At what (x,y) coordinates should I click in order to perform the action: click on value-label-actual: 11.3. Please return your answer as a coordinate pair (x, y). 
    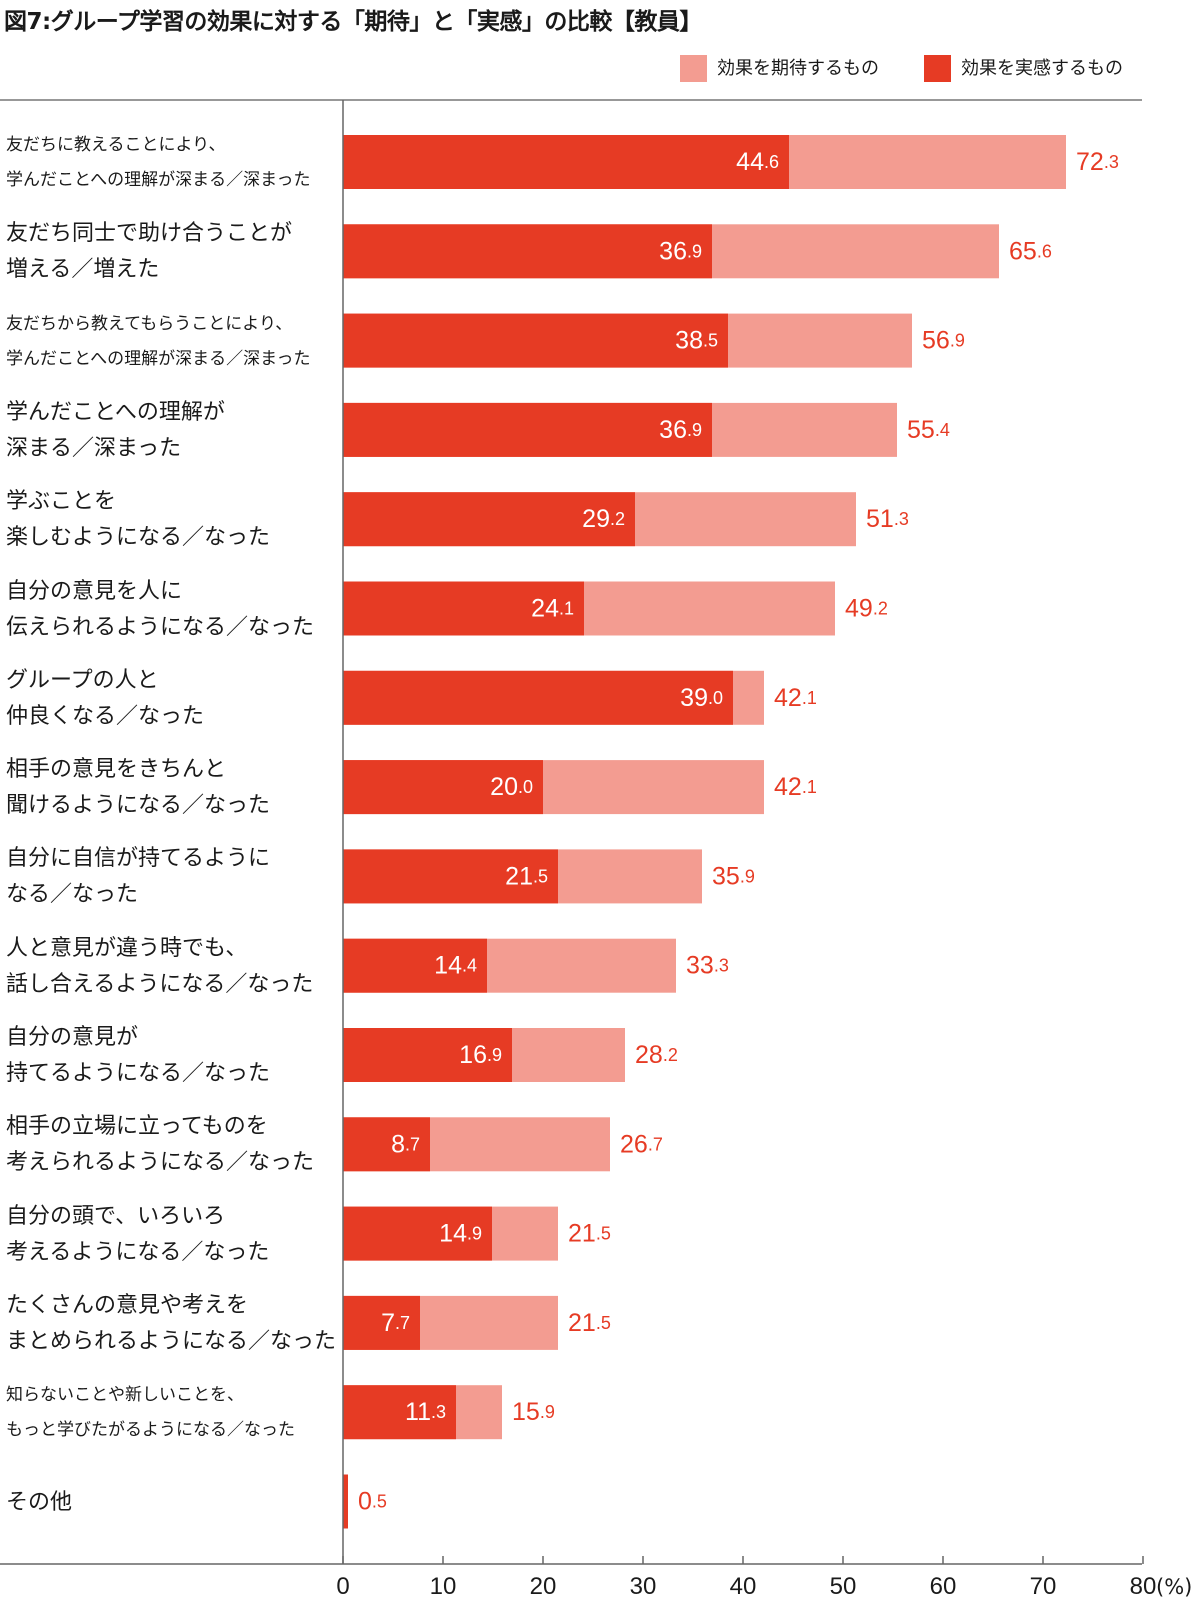
    Looking at the image, I should click on (425, 1412).